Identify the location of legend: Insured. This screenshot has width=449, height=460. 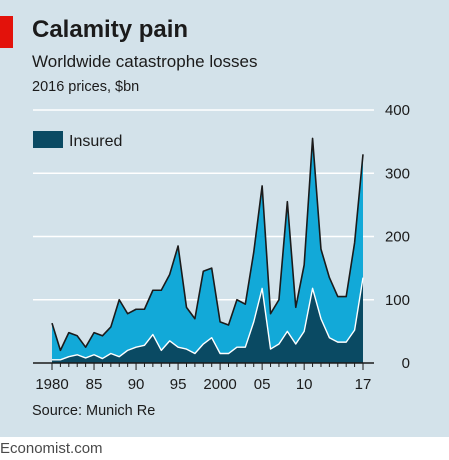
(77, 140).